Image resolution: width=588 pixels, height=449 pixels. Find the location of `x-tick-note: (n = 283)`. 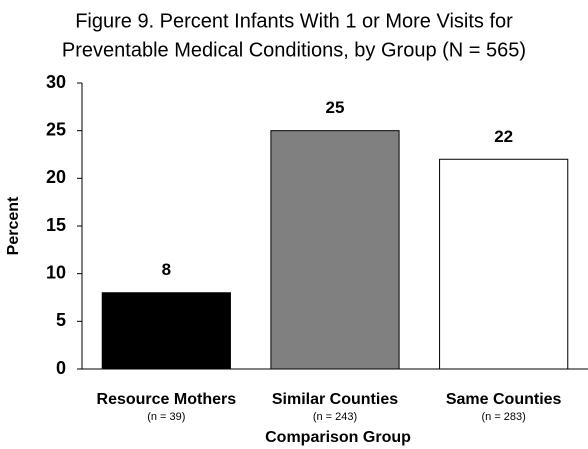

x-tick-note: (n = 283) is located at coordinates (503, 417).